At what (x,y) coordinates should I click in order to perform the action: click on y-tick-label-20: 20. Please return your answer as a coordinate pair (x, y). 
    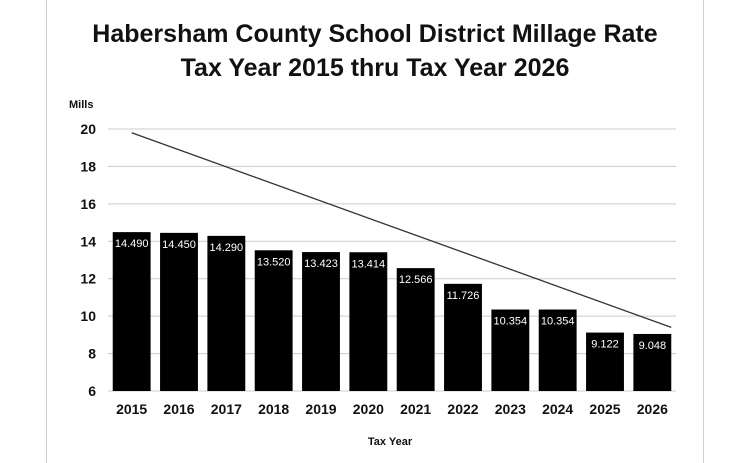
    Looking at the image, I should click on (88, 129).